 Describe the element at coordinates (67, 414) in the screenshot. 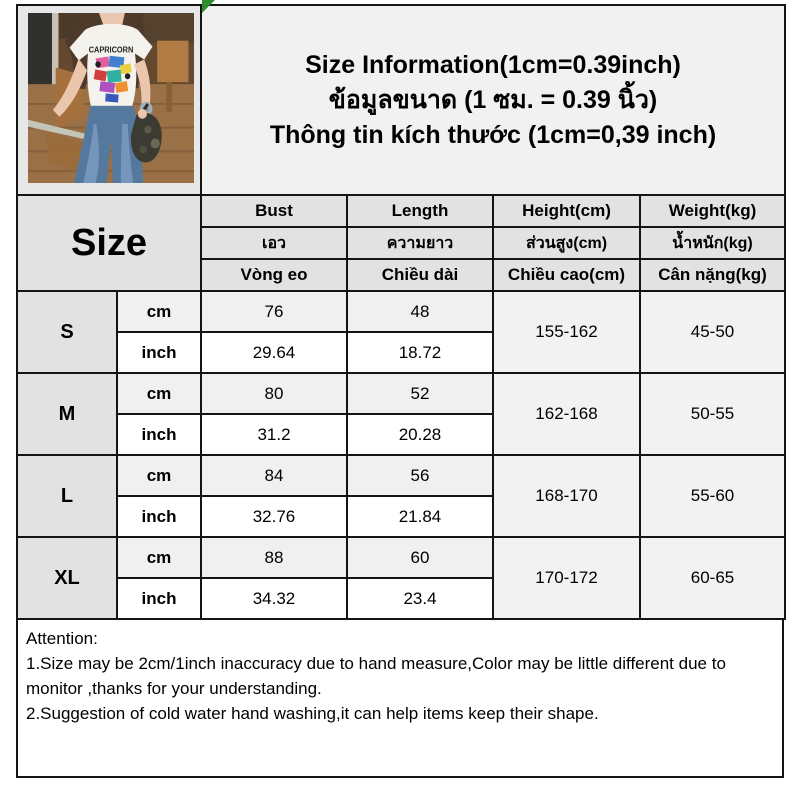

I see `size-label-m: M` at that location.